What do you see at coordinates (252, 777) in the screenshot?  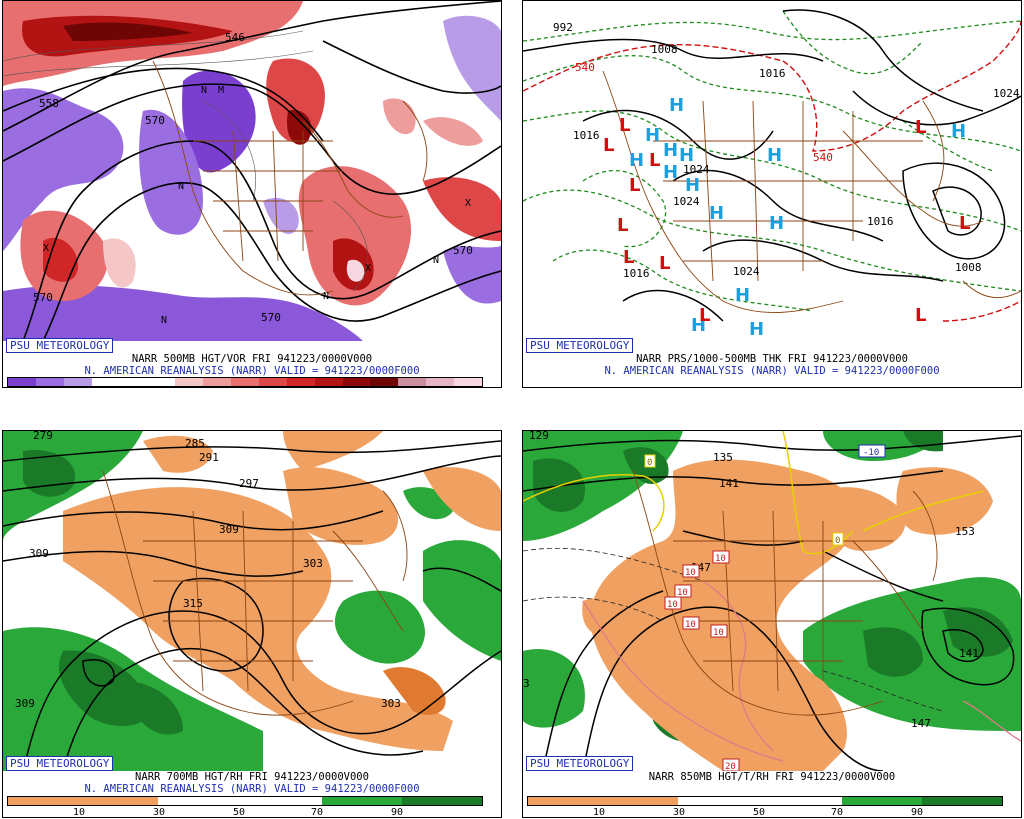 I see `panel-title: NARR 700MB HGT/RH FRI 941223/0000V000` at bounding box center [252, 777].